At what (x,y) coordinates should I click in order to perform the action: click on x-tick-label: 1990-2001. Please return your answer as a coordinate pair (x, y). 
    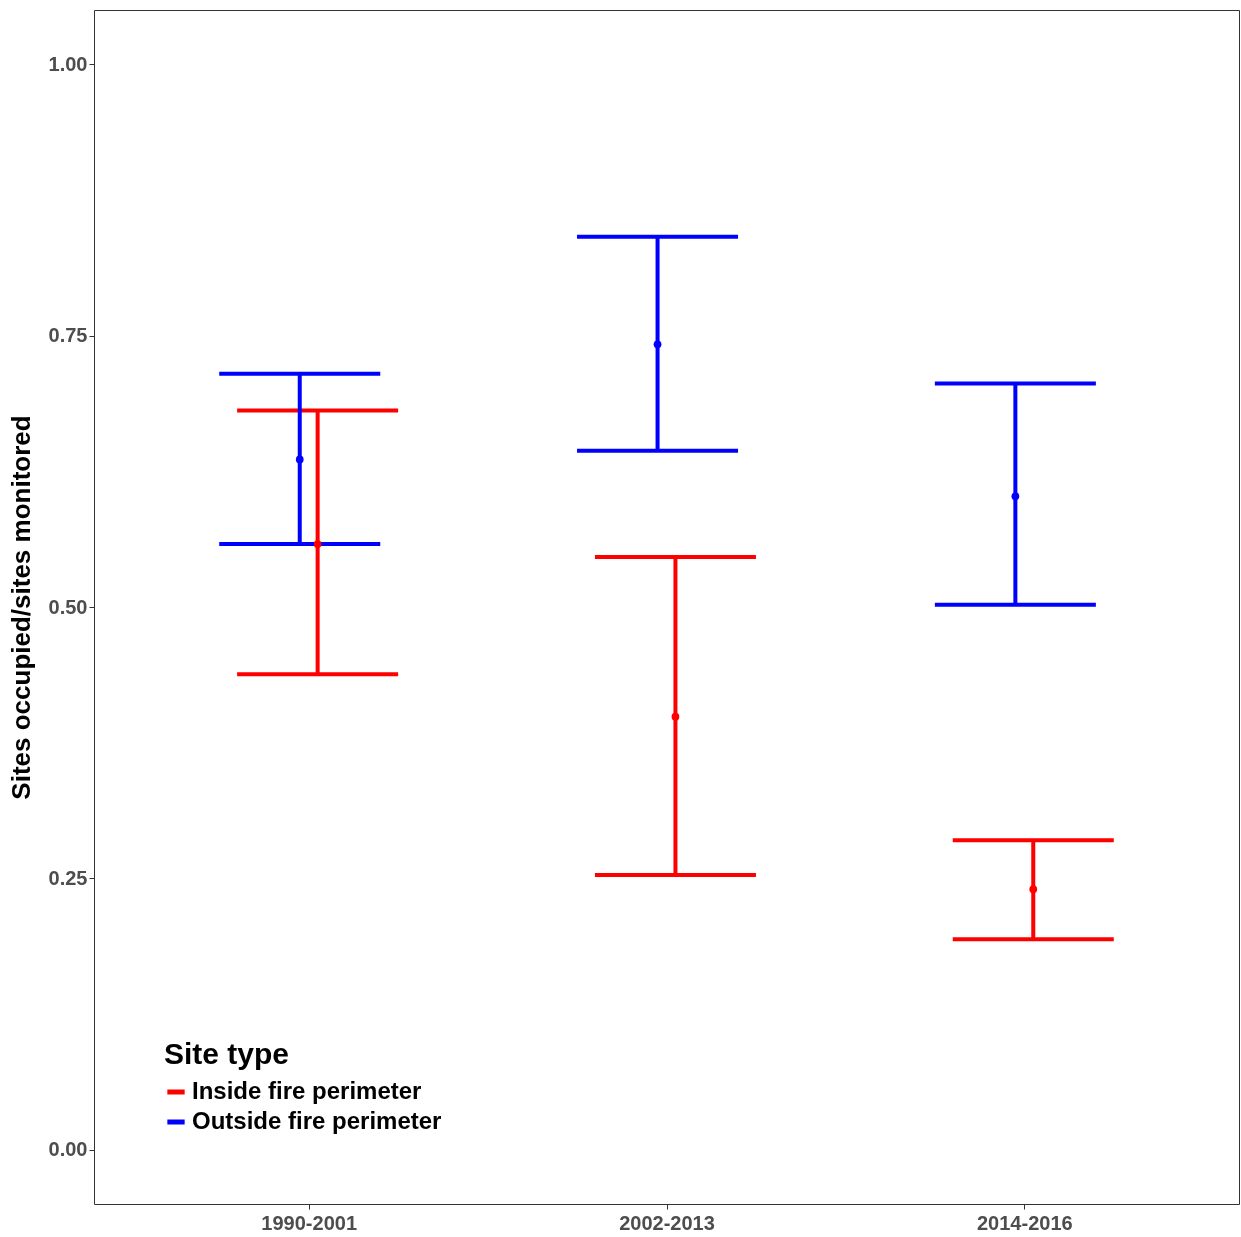
    Looking at the image, I should click on (309, 1222).